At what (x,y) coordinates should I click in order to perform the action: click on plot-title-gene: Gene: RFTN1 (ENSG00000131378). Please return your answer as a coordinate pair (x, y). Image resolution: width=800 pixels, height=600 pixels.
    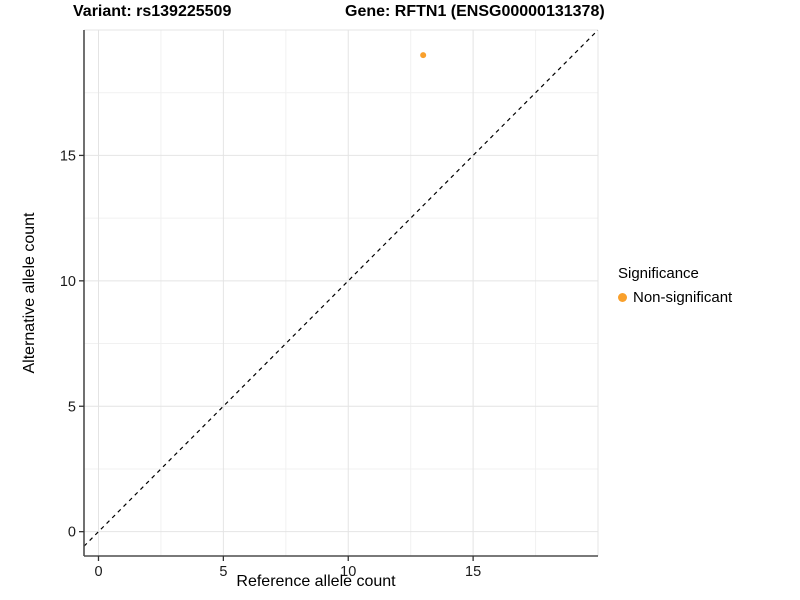
    Looking at the image, I should click on (475, 11).